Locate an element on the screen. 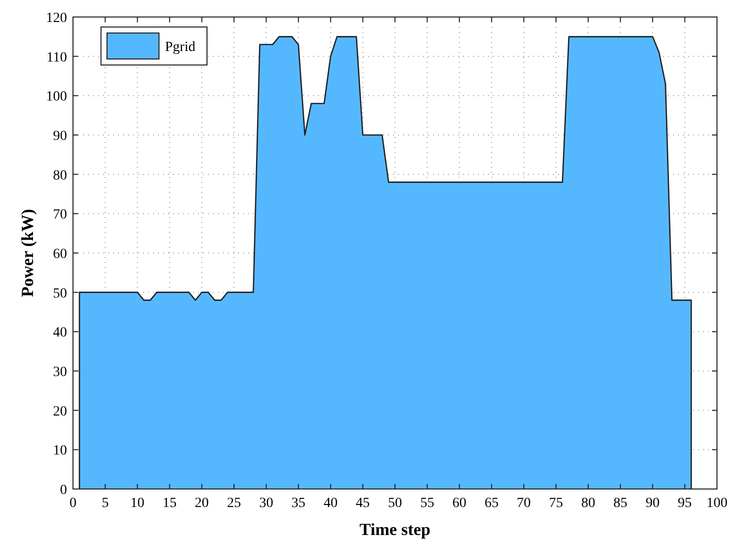  y-tick-label: 60 is located at coordinates (60, 254).